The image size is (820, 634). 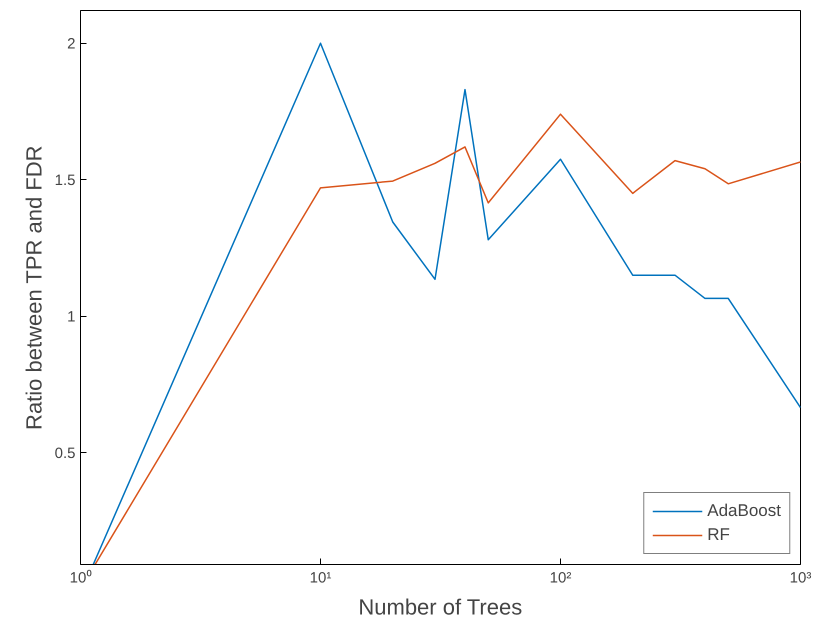 I want to click on x-tick-label: 10¹, so click(x=321, y=578).